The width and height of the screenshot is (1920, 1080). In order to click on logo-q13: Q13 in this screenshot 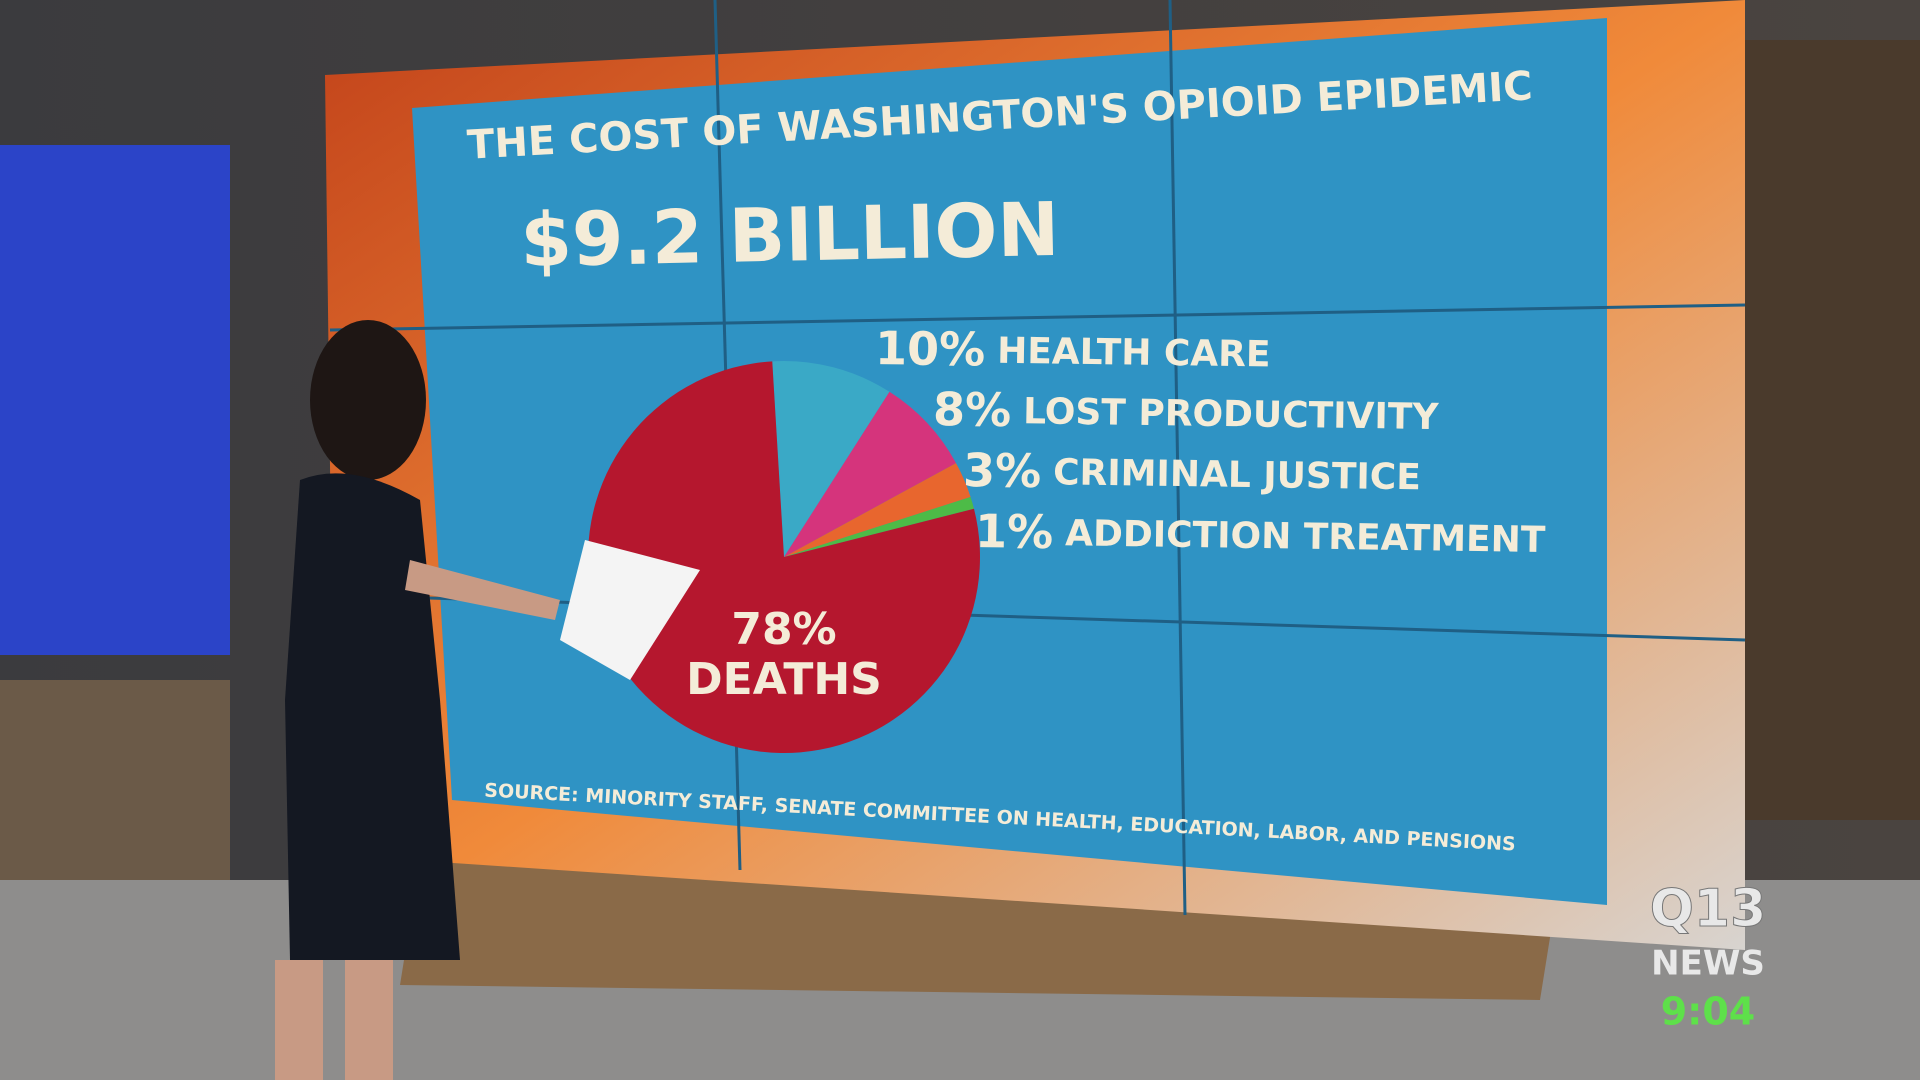, I will do `click(1708, 909)`.